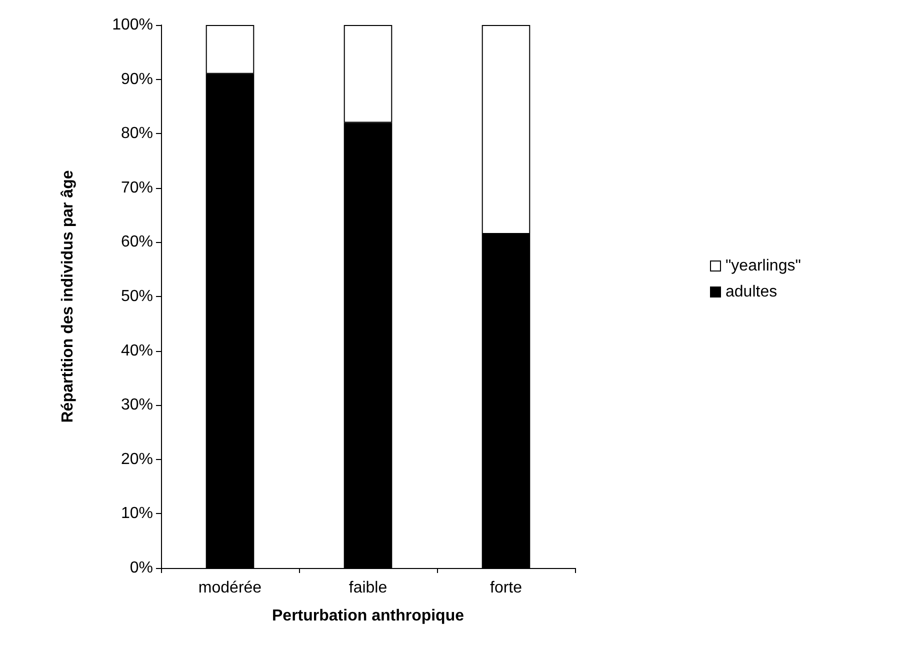  Describe the element at coordinates (132, 25) in the screenshot. I see `y-tick-label: 100%` at that location.